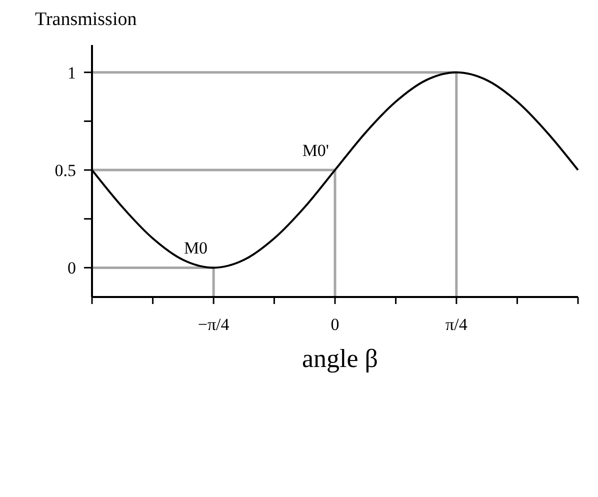  What do you see at coordinates (457, 324) in the screenshot?
I see `x-tick-label: π/4` at bounding box center [457, 324].